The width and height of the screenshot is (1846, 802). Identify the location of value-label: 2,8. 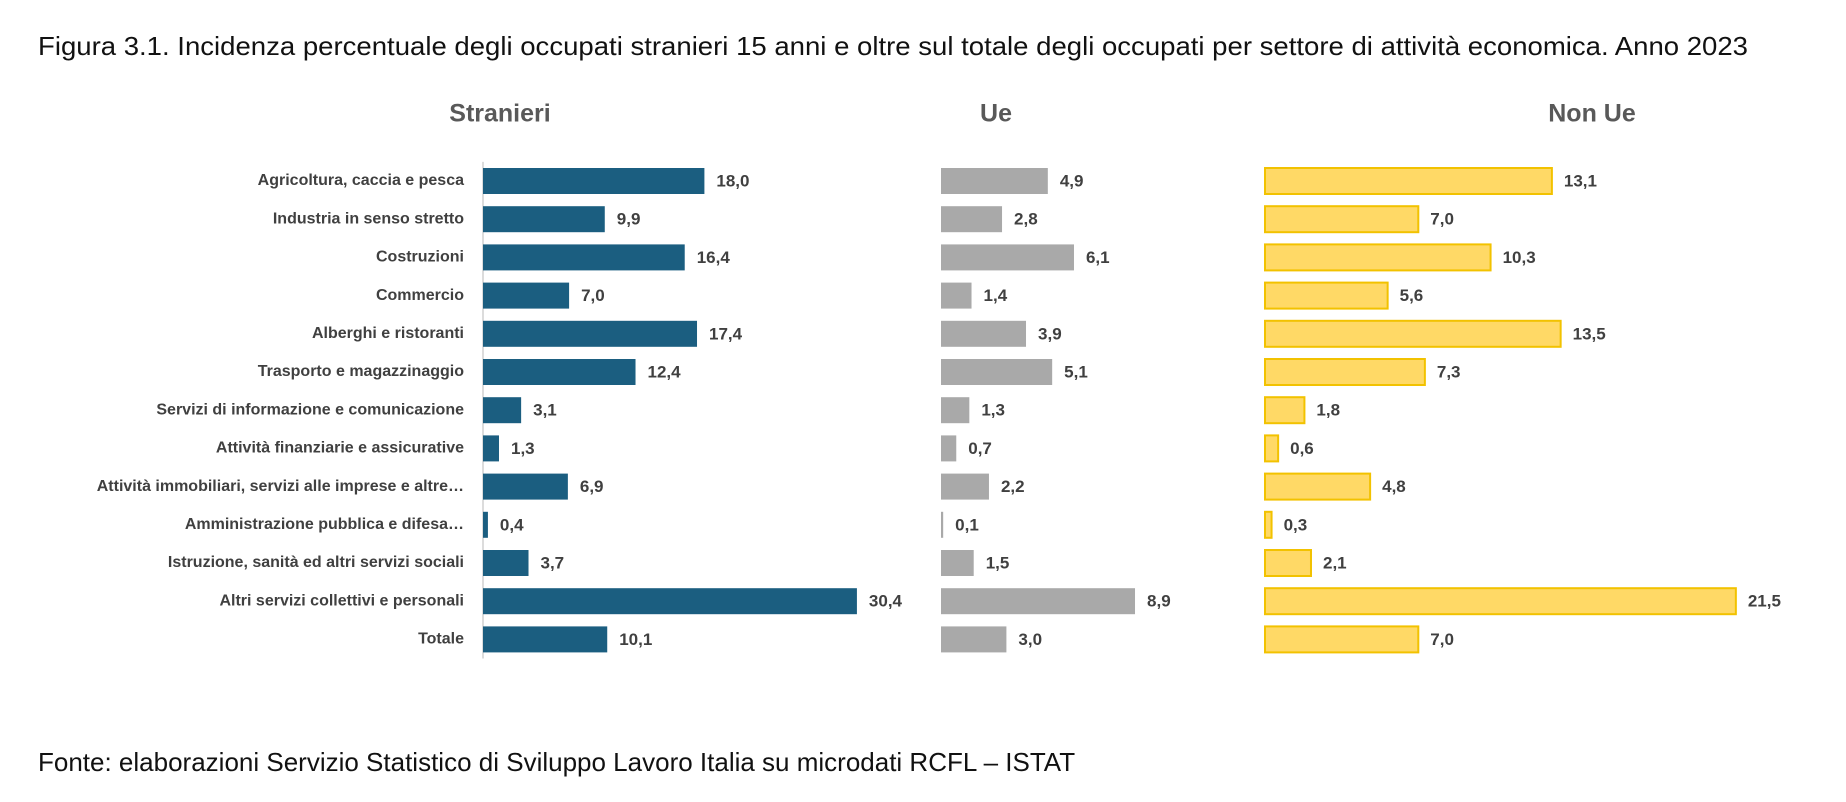
(1026, 219).